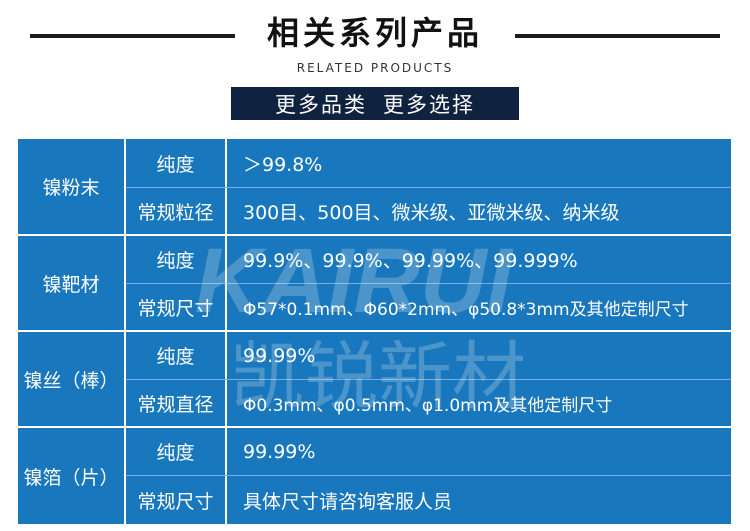  I want to click on section-subtitle: RELATED PRODUCTS, so click(375, 68).